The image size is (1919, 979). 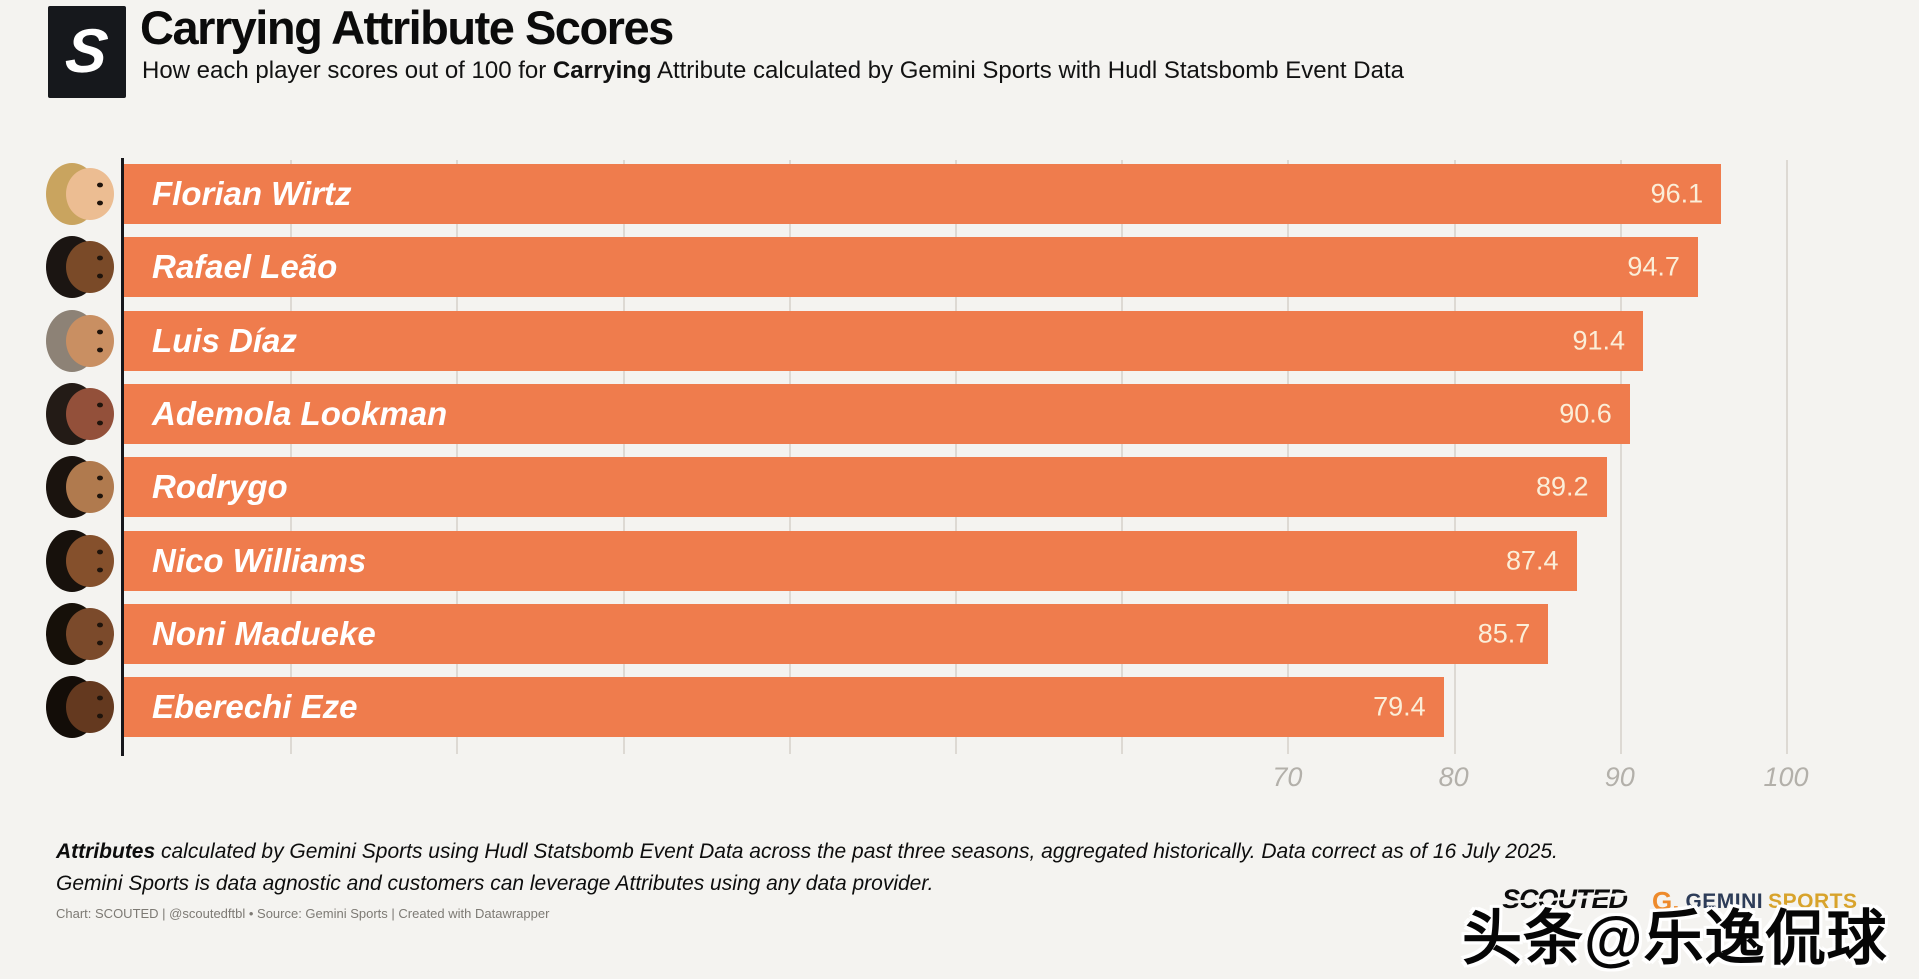 I want to click on score-bar: Rodrygo 89.2, so click(x=865, y=487).